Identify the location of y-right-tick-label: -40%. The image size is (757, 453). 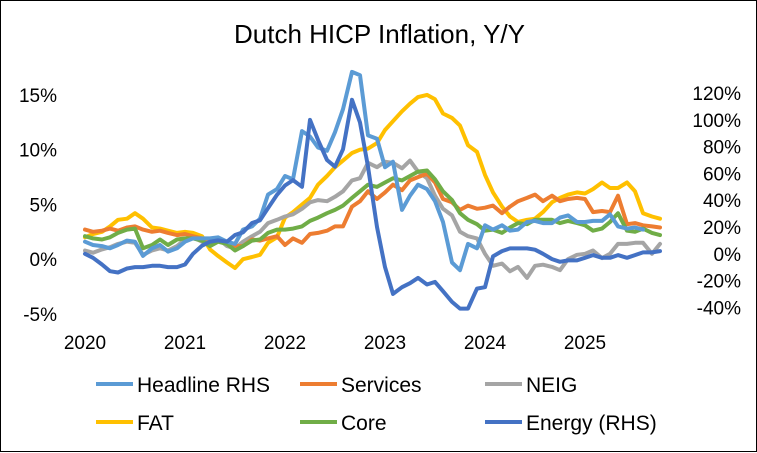
(719, 308).